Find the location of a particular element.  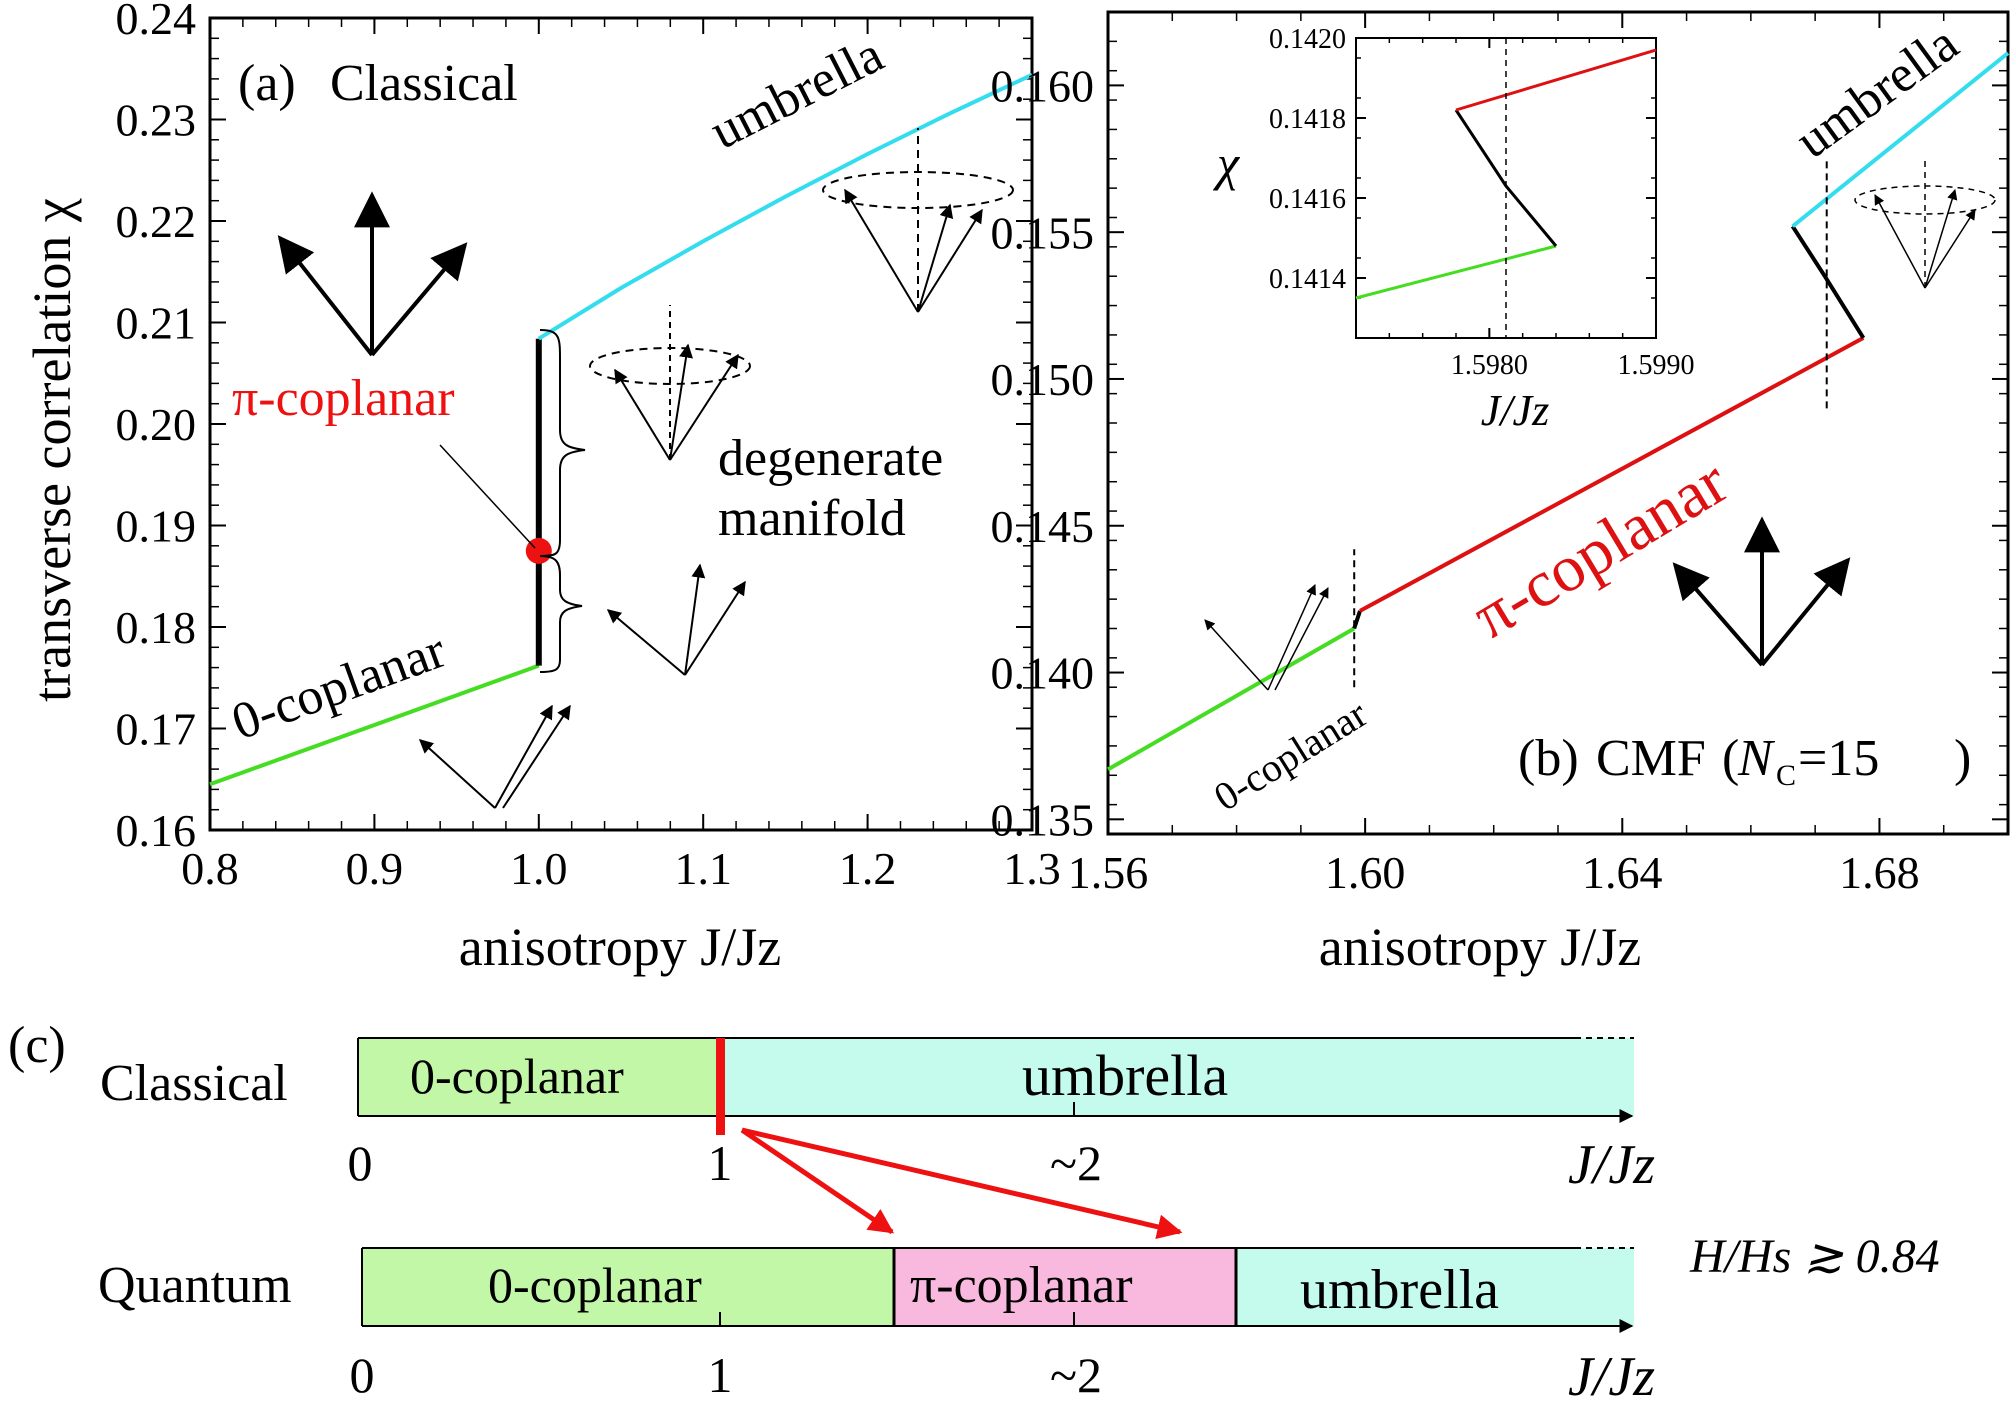

panel-a-xtick-label: 1.0 is located at coordinates (539, 868).